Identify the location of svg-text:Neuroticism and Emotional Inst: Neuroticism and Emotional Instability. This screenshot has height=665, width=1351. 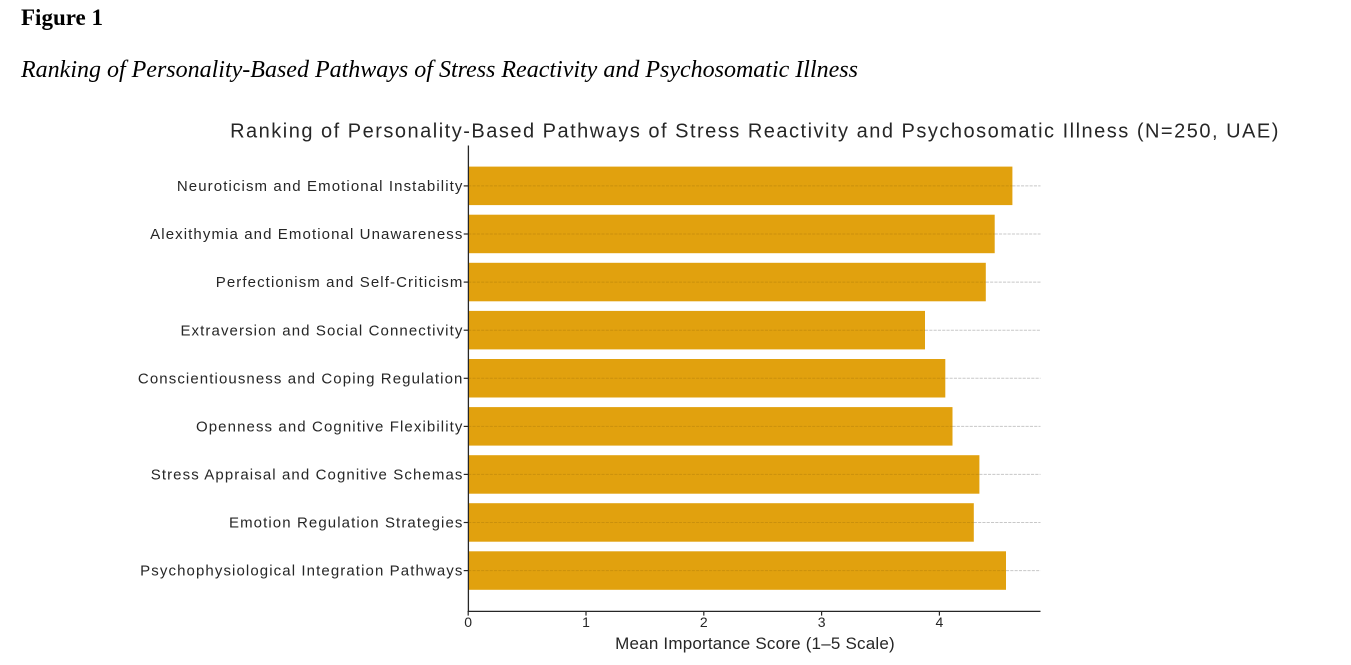
(320, 186).